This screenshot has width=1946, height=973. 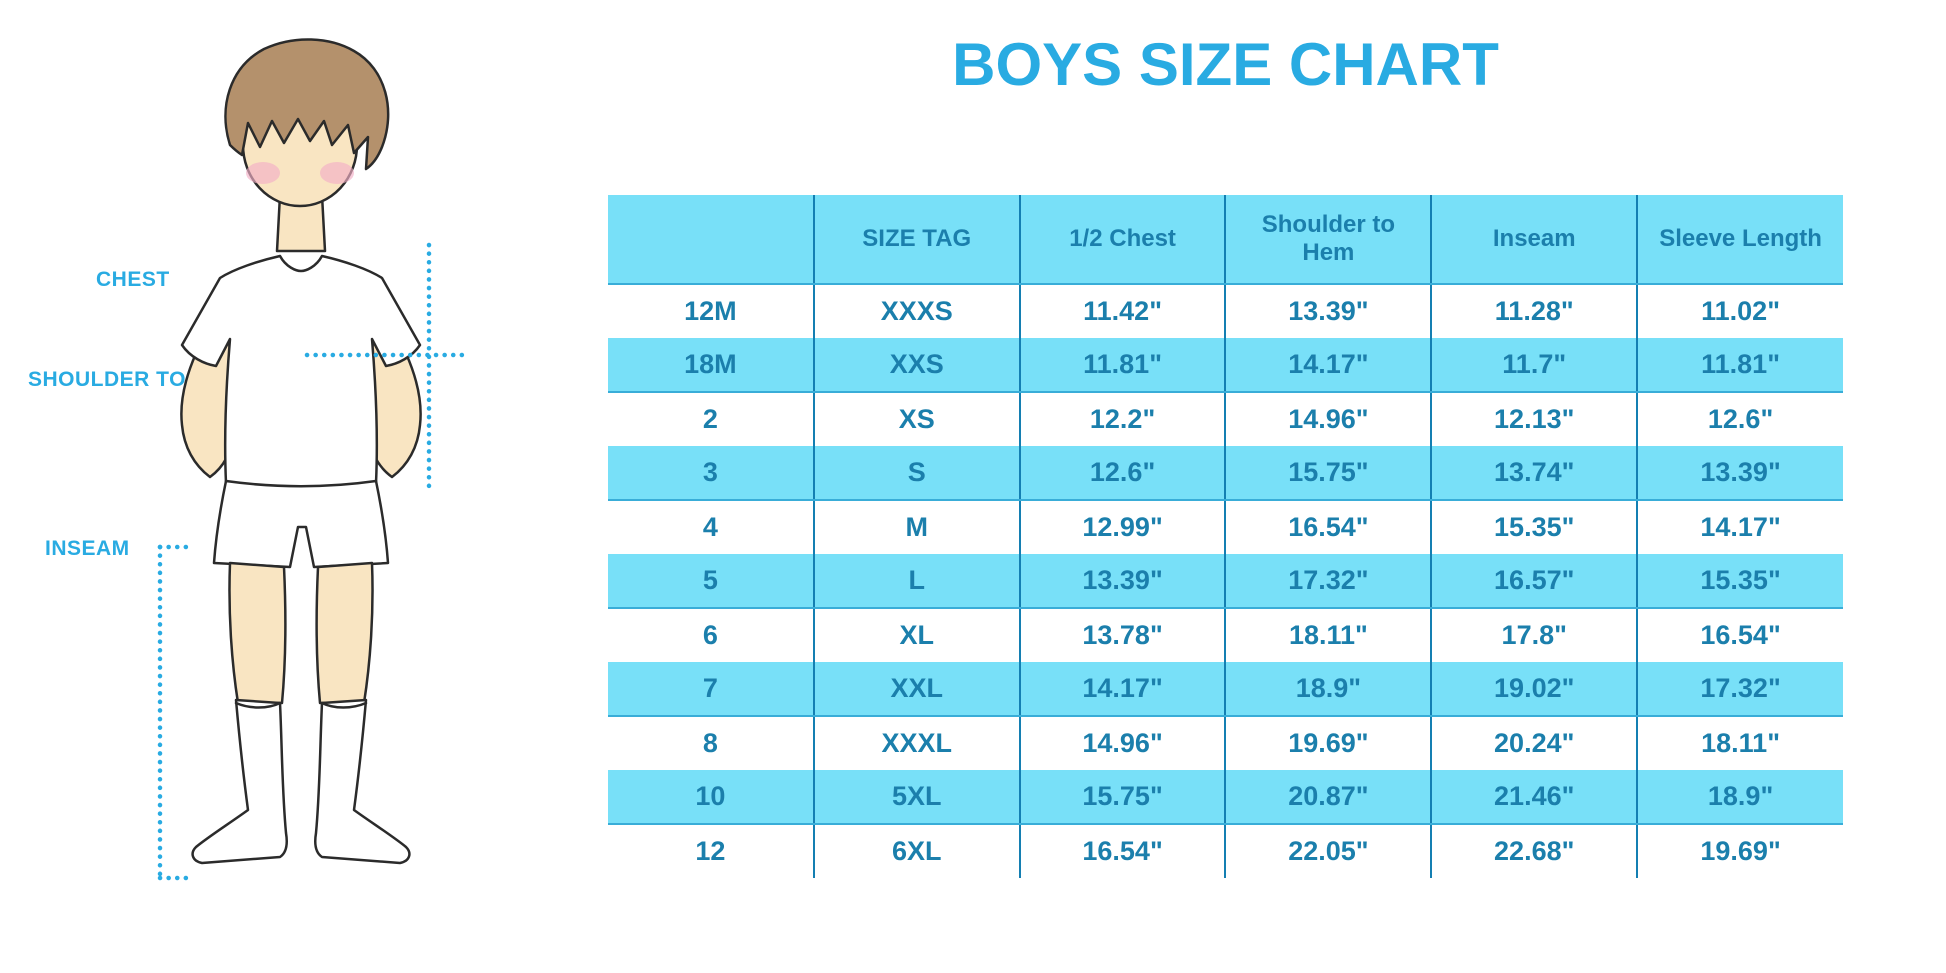 I want to click on chest-label: CHEST, so click(x=133, y=279).